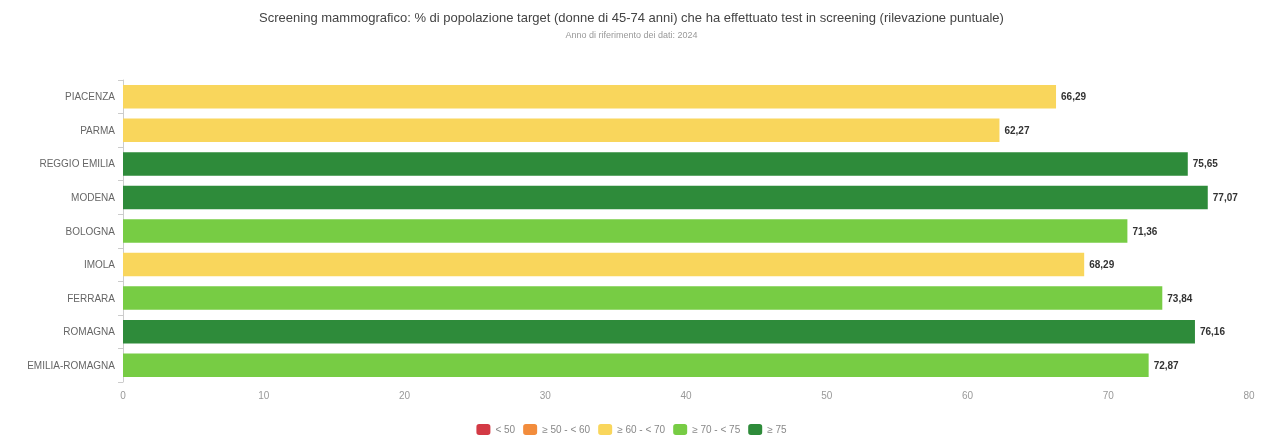  Describe the element at coordinates (93, 197) in the screenshot. I see `y-tick-label: MODENA` at that location.